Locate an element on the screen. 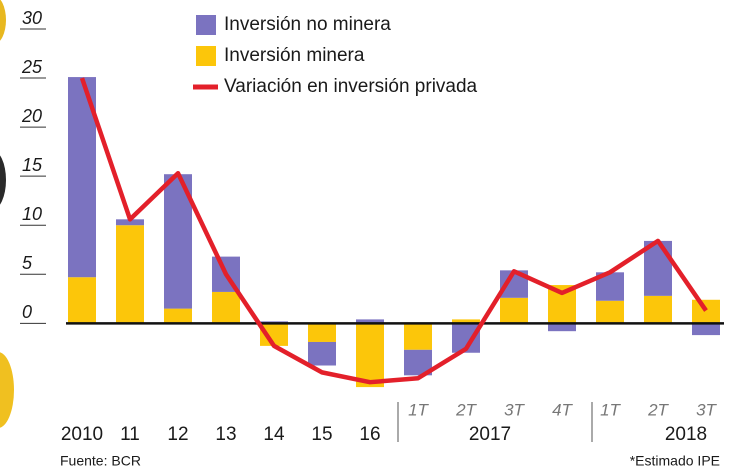  note: *Estimado IPE is located at coordinates (675, 461).